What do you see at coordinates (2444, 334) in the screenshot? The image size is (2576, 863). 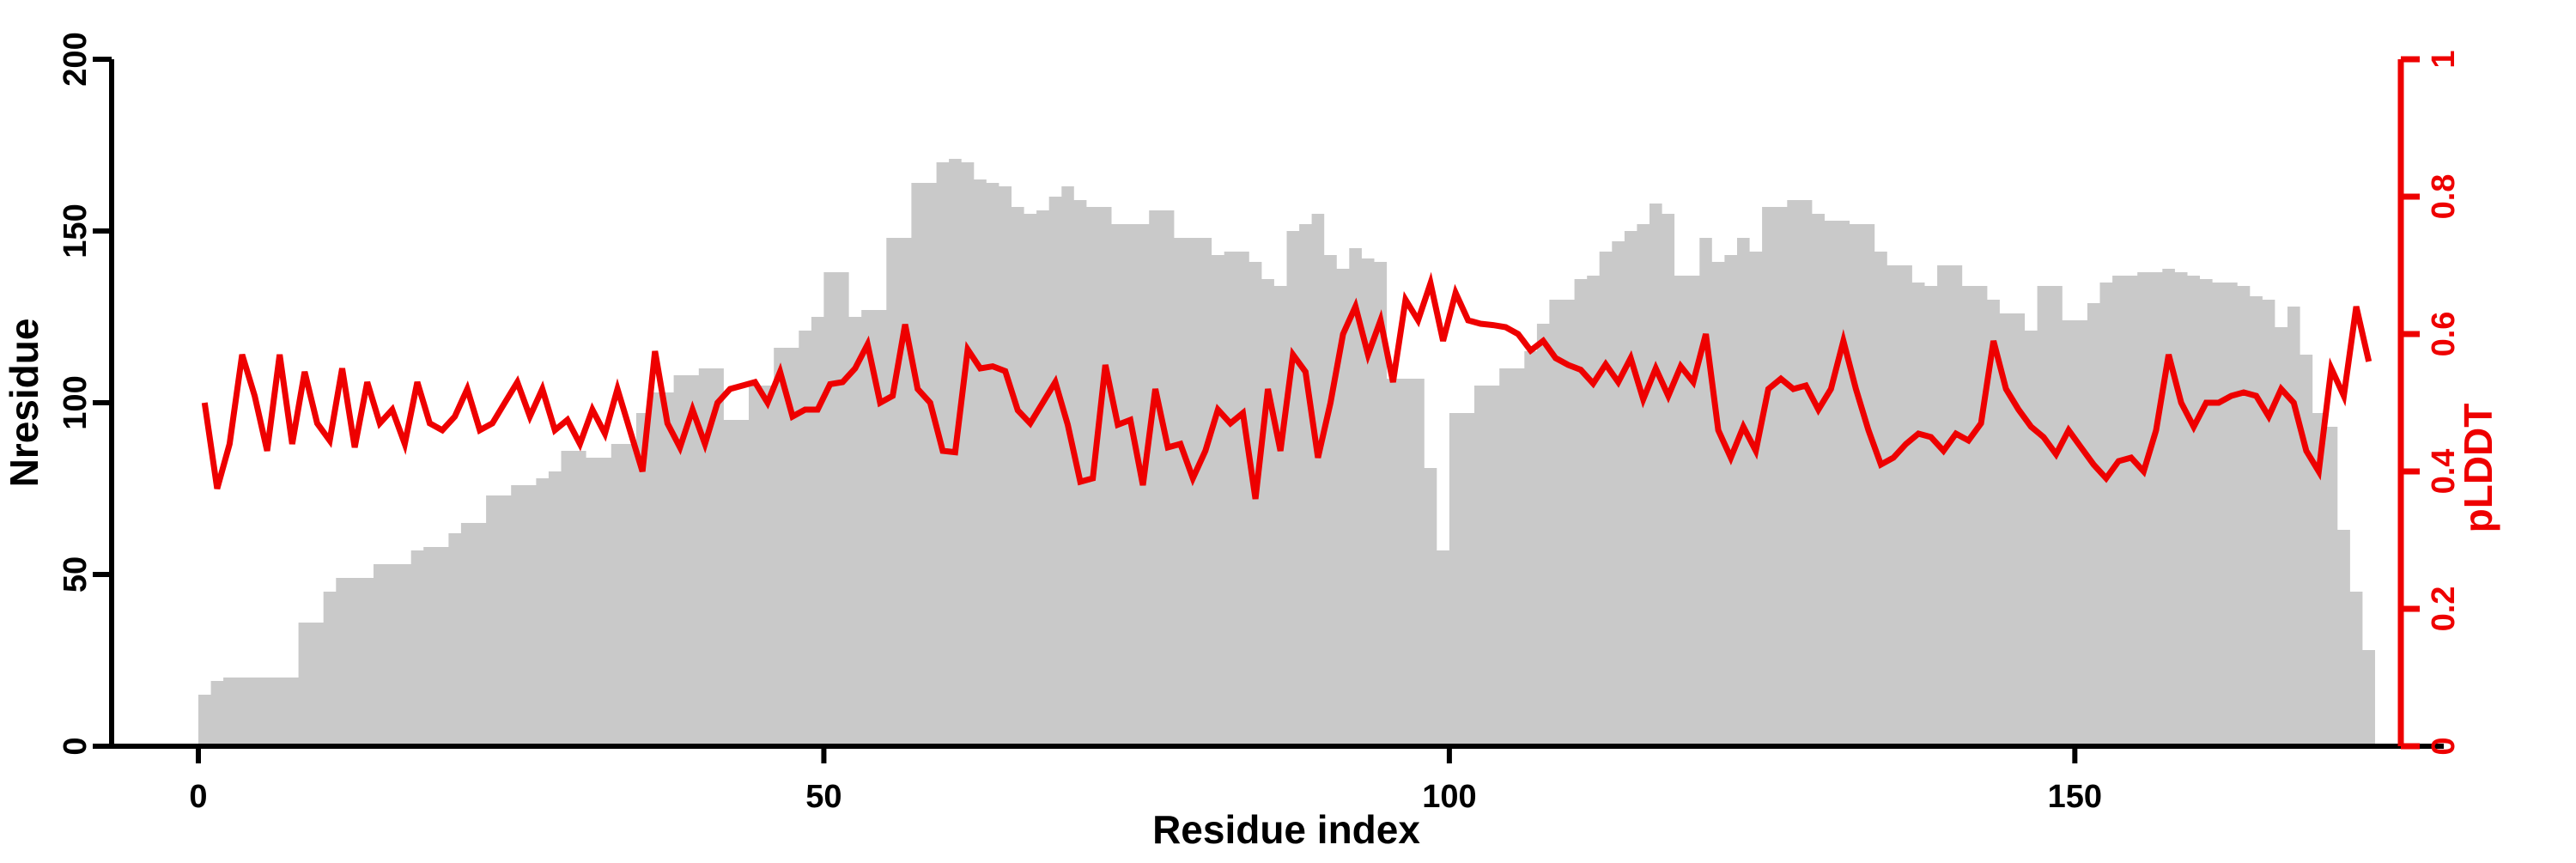 I see `y-right-tick-label: 0.6` at bounding box center [2444, 334].